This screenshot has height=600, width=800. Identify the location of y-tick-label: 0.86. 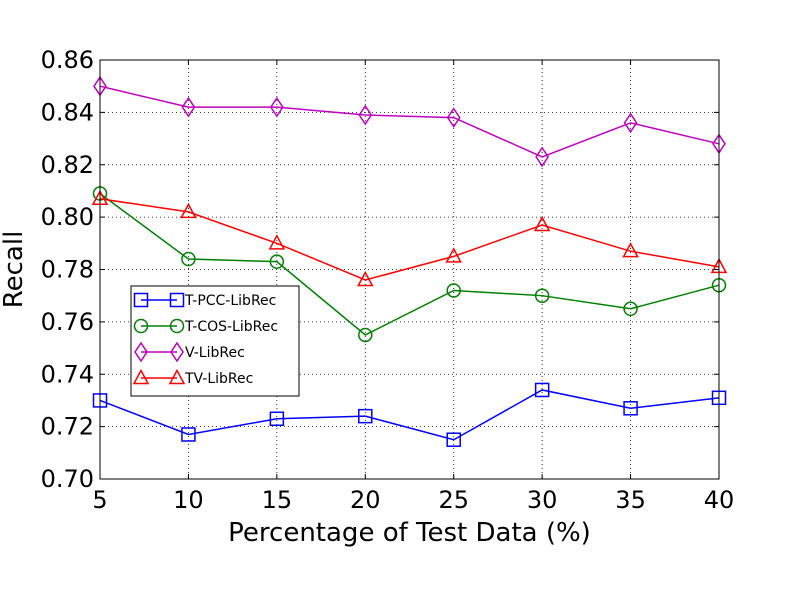
(67, 60).